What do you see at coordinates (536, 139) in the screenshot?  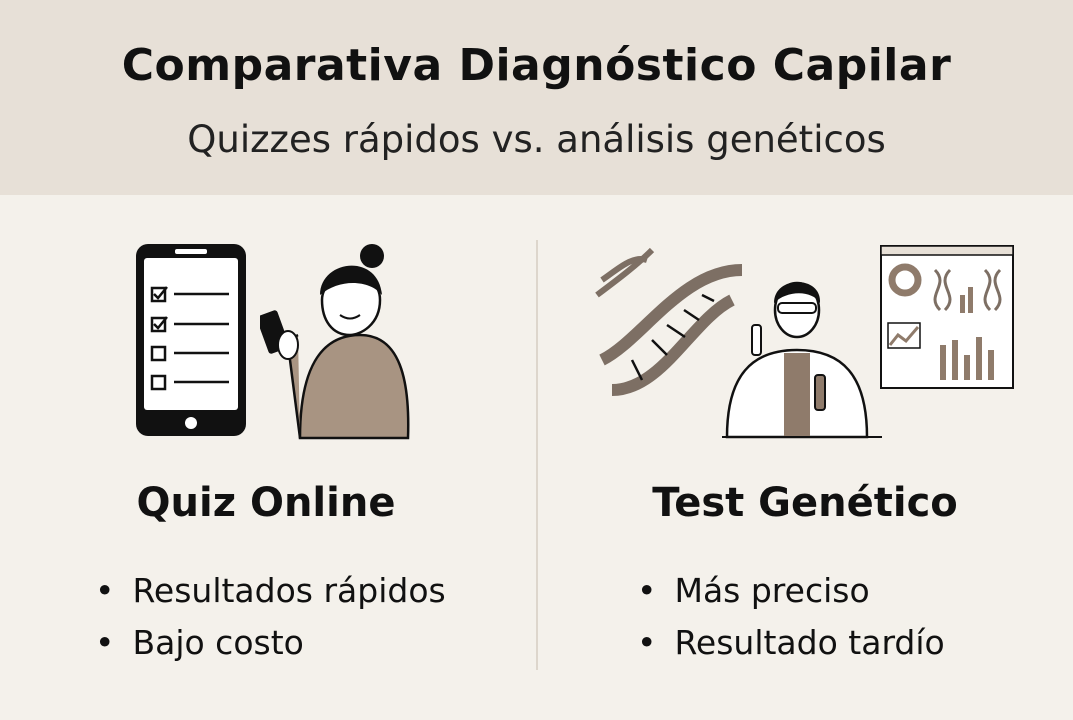 I see `page-subtitle: Quizzes rápidos vs. análisis genéticos` at bounding box center [536, 139].